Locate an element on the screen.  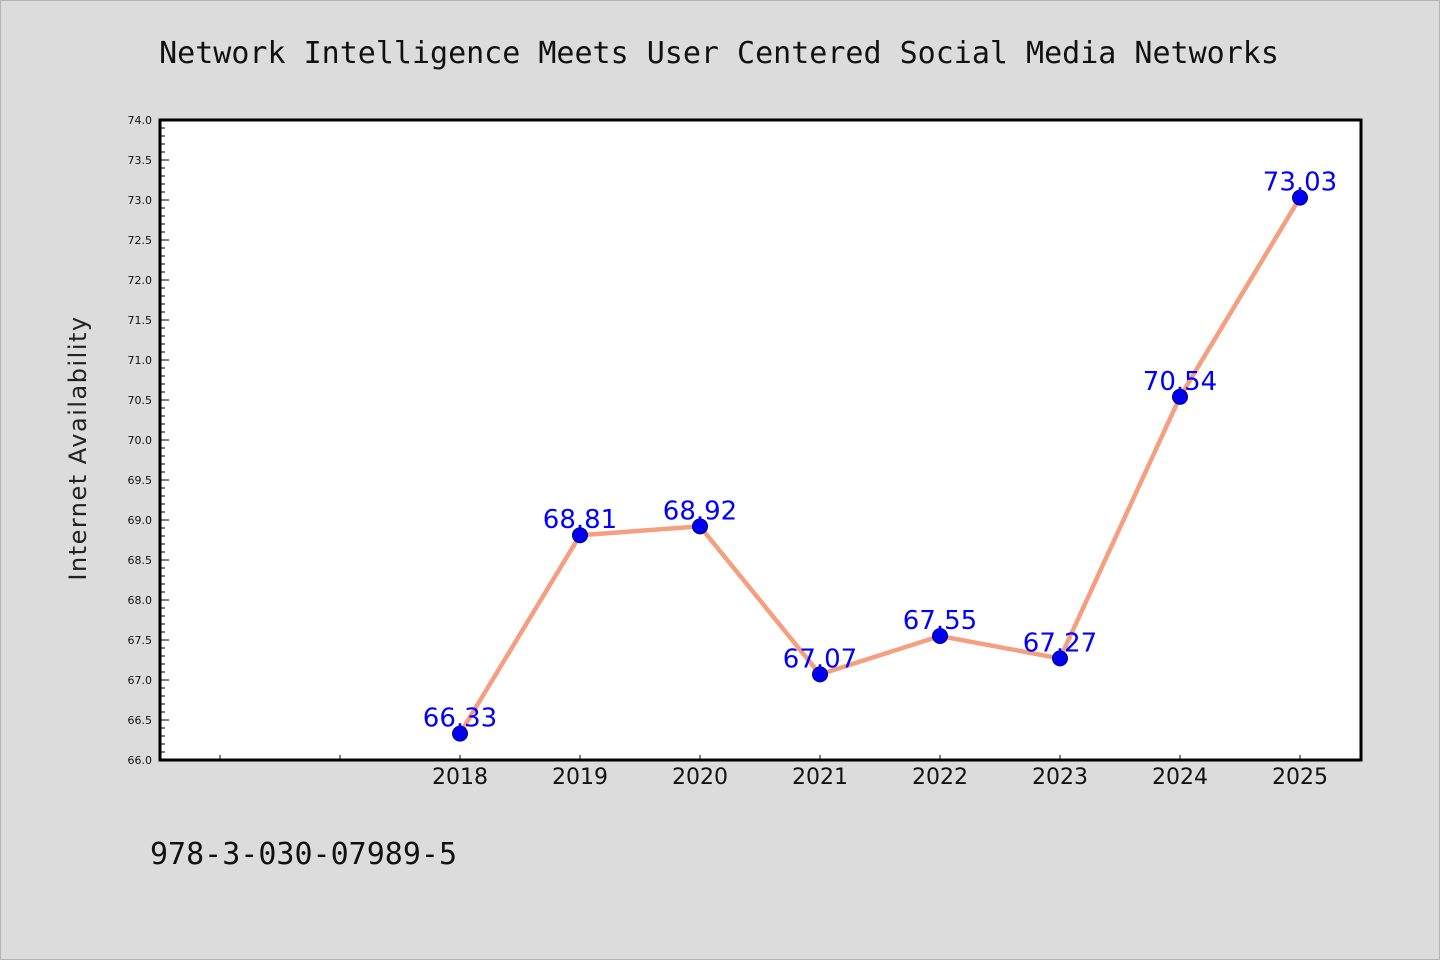
y-tick-label: 69.5 is located at coordinates (140, 480).